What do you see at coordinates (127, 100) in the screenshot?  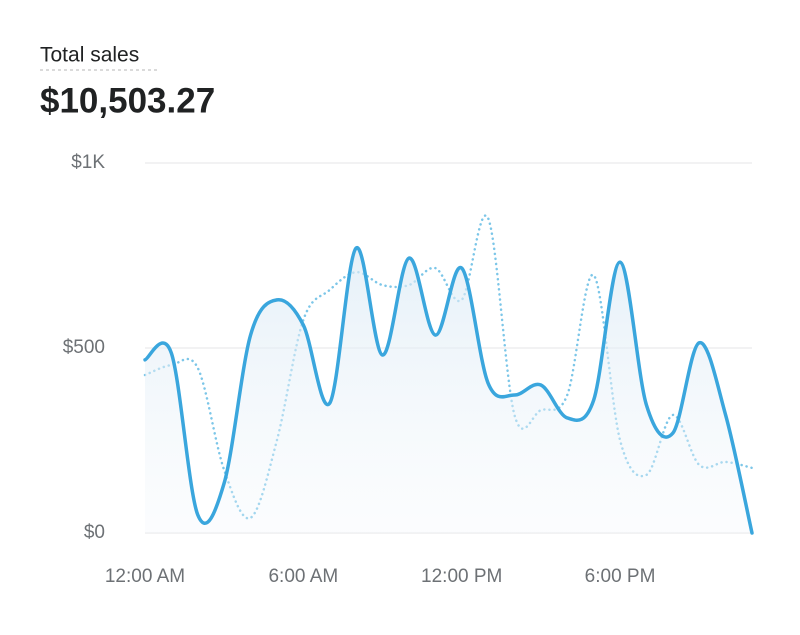 I see `total-value: $10,503.27` at bounding box center [127, 100].